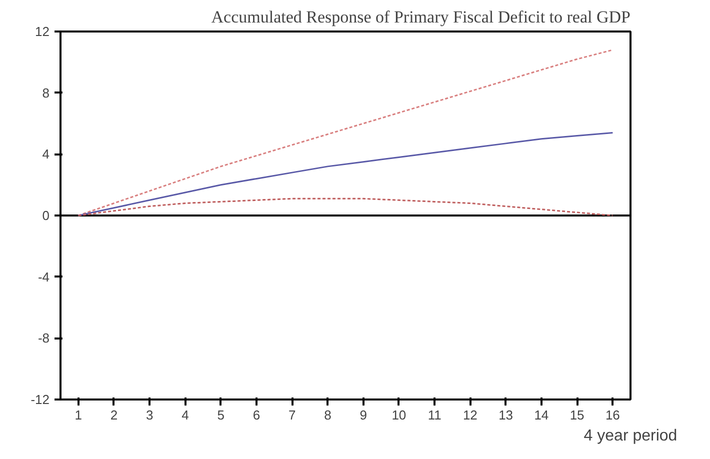 Image resolution: width=710 pixels, height=459 pixels. Describe the element at coordinates (421, 17) in the screenshot. I see `chart-title: Accumulated Response of Primary Fiscal Deficit to real GDP` at that location.